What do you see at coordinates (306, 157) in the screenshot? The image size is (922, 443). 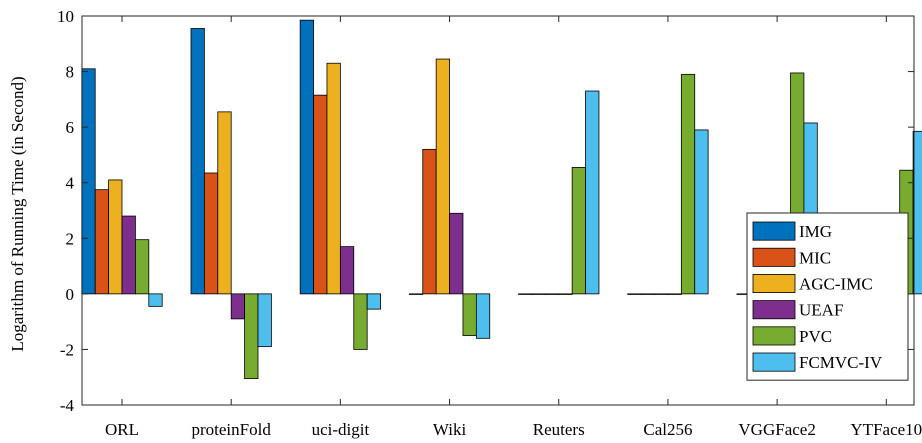 I see `bar-img-uci-digit` at bounding box center [306, 157].